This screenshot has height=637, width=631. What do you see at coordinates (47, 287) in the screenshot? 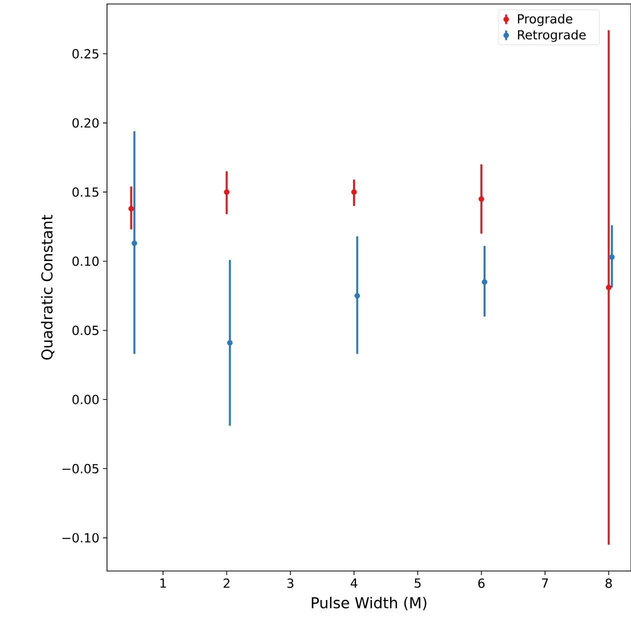
I see `y-axis-title: Quadratic Constant` at bounding box center [47, 287].